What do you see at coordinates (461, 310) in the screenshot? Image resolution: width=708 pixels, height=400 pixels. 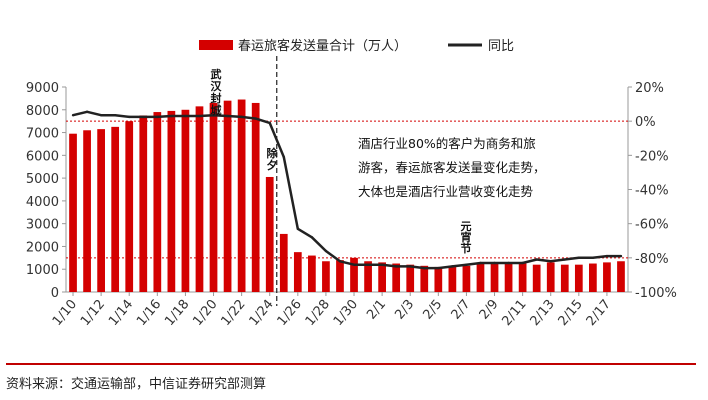 I see `x-tick-label: 2/7` at bounding box center [461, 310].